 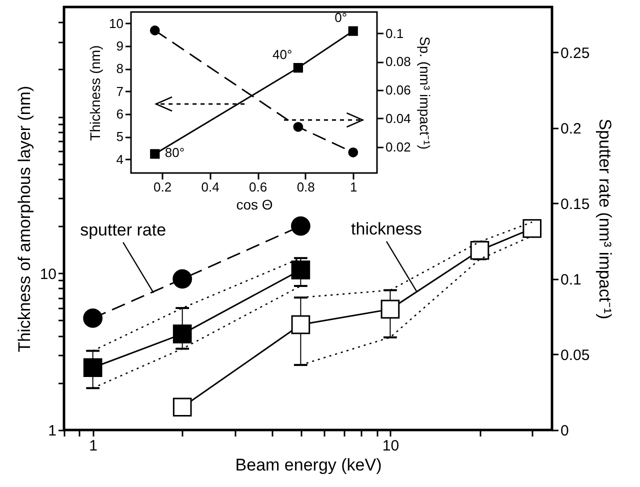 I want to click on annotation: 40°, so click(x=282, y=54).